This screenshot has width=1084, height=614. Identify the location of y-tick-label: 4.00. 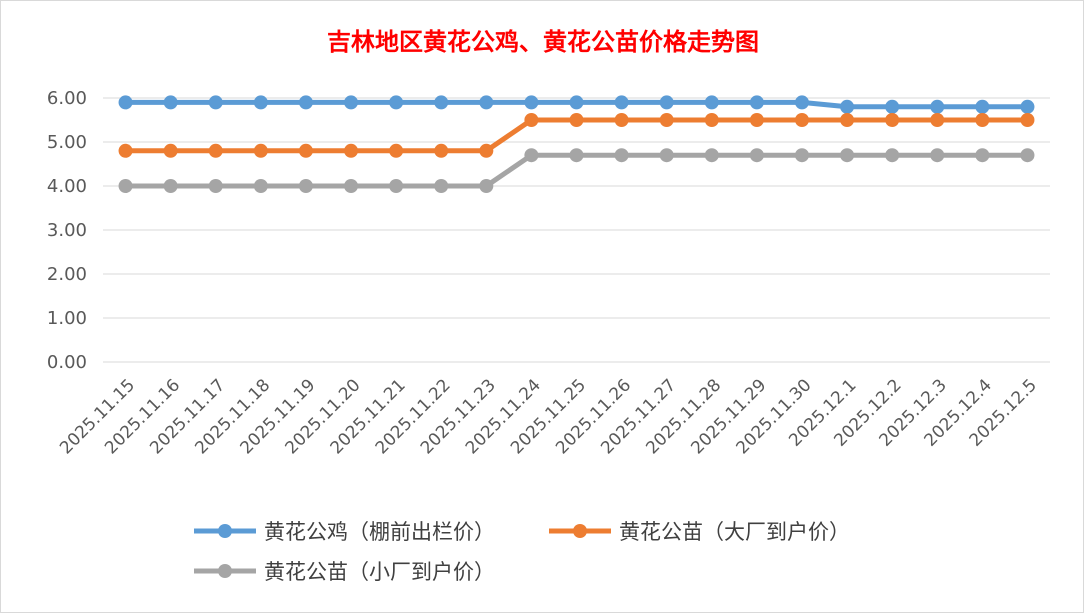
(67, 186).